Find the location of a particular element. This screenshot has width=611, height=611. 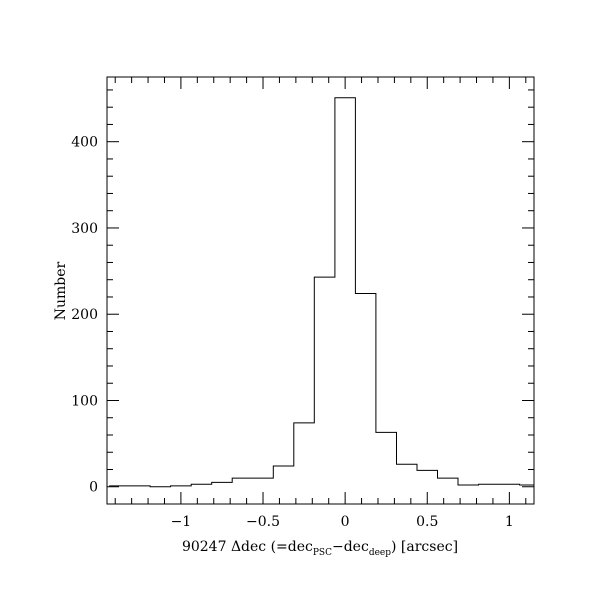

y-tick-labels: 0 100 200 300 400 is located at coordinates (84, 315).